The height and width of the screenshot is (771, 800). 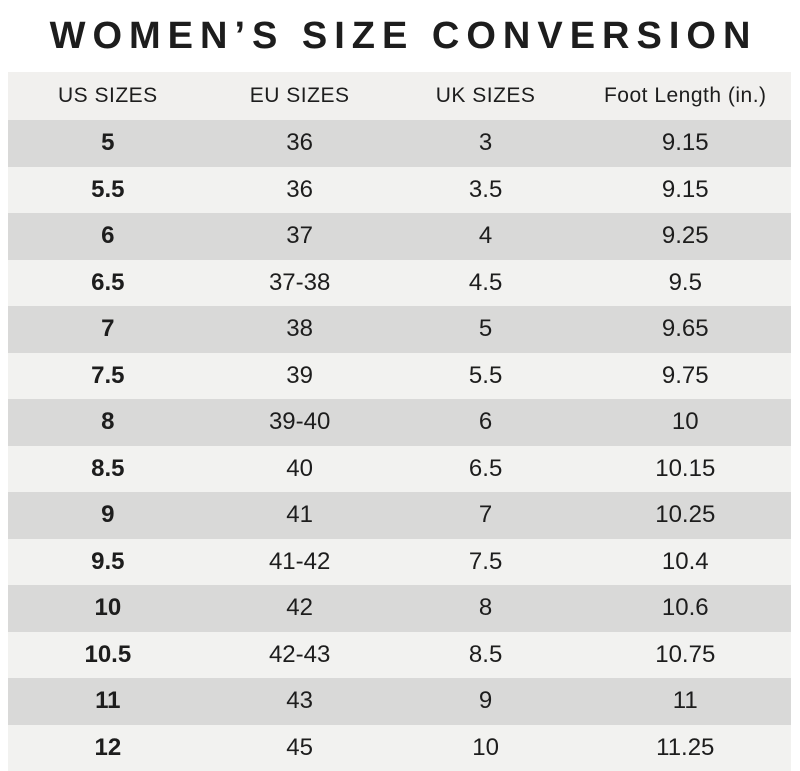 I want to click on cell-eu-size: 40, so click(x=299, y=468).